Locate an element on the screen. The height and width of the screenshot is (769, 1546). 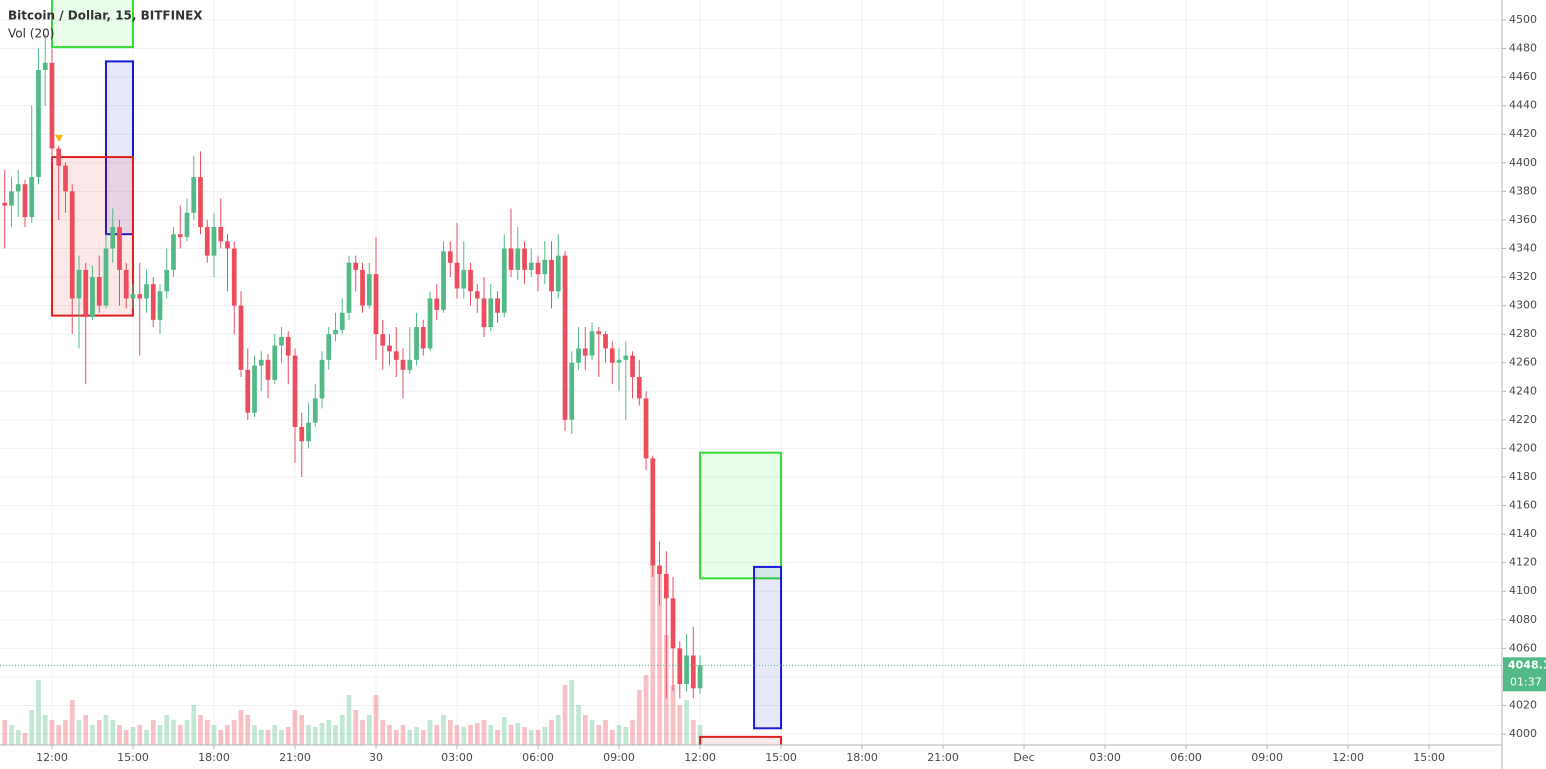
y-tick-label: 4340 is located at coordinates (1523, 247).